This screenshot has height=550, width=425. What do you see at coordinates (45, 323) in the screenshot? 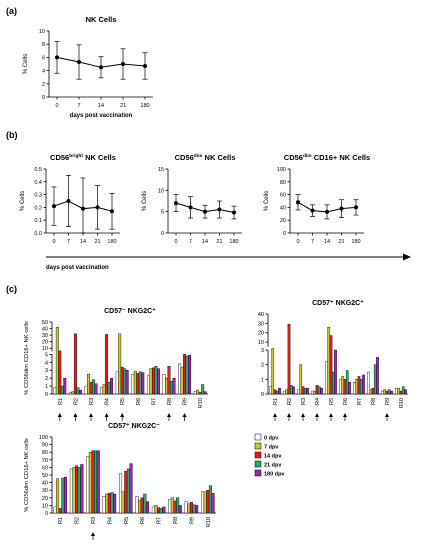
I see `y-tick-label-c1: 50` at bounding box center [45, 323].